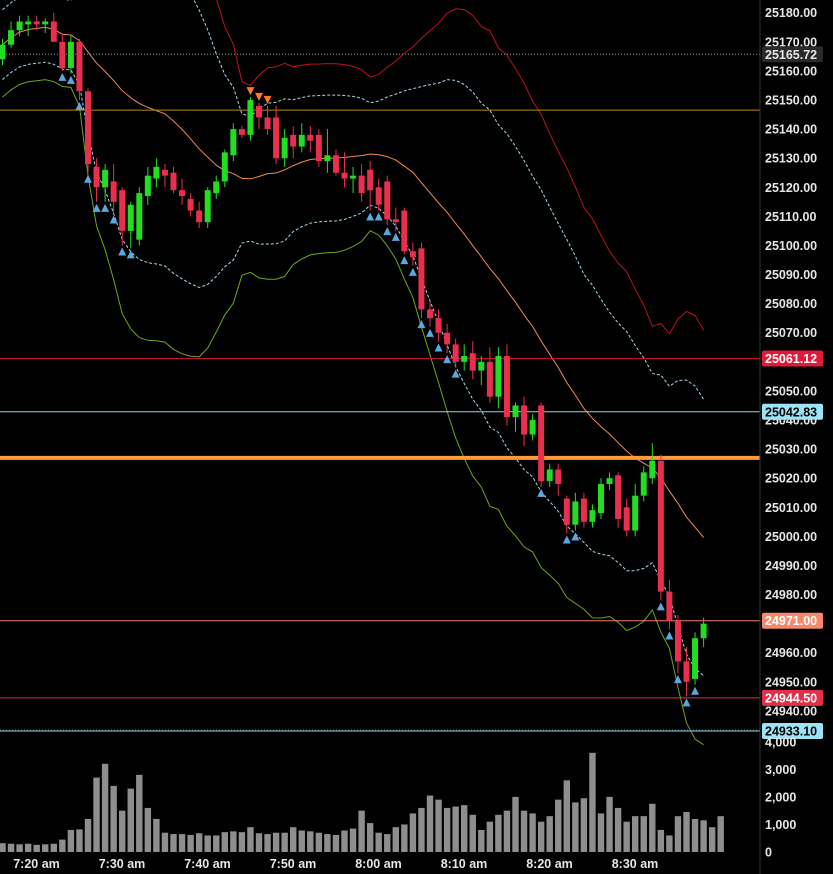 The height and width of the screenshot is (874, 833). I want to click on price-tick-label: 25170.00, so click(791, 42).